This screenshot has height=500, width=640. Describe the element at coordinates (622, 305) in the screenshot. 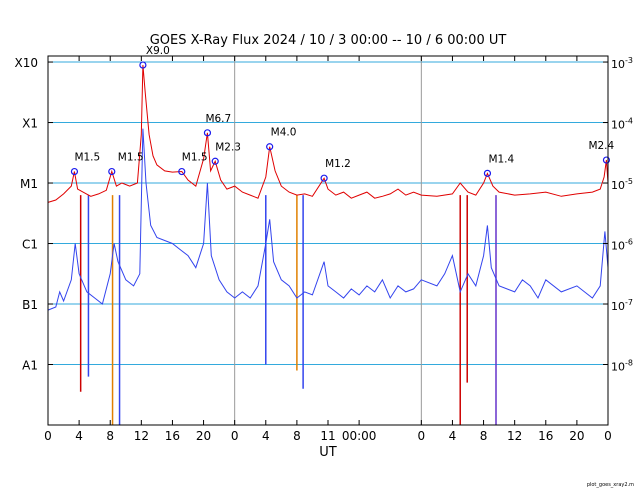

I see `right-tick-label: 10⁻⁷` at that location.